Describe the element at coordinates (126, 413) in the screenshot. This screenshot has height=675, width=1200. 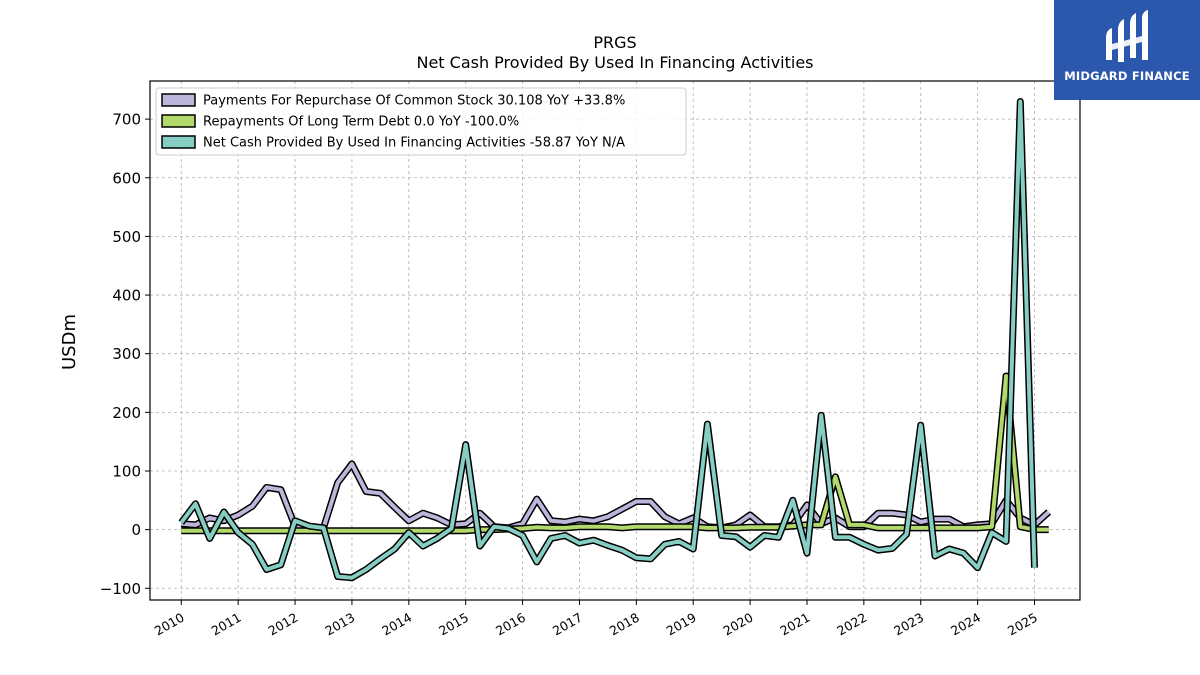
I see `y-tick-label: 200` at that location.